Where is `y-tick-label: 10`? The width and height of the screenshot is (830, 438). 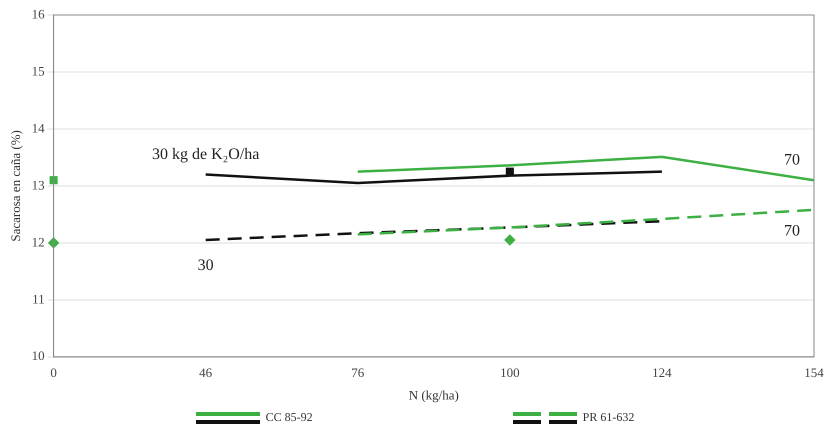 y-tick-label: 10 is located at coordinates (38, 356).